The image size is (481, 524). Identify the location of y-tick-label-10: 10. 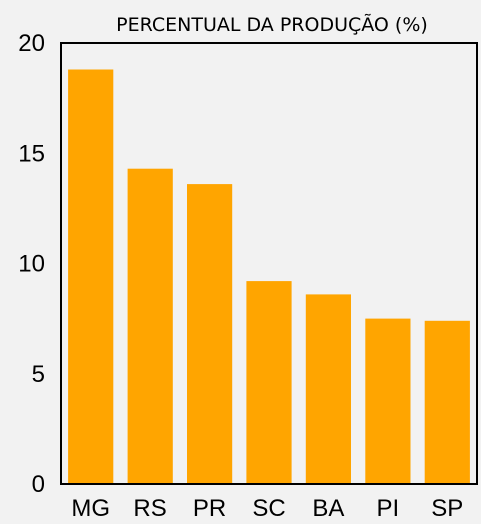
(31, 264).